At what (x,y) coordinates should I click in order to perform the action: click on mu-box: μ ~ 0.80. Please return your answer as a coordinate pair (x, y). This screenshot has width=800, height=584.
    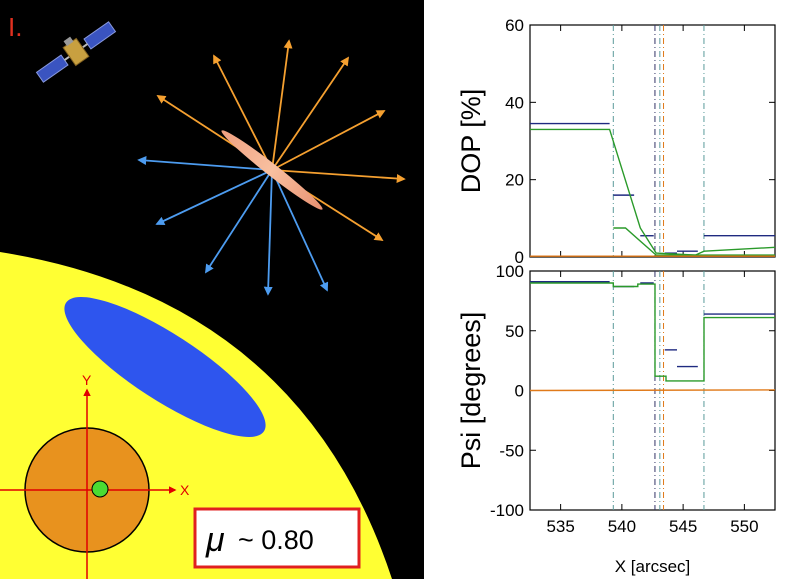
    Looking at the image, I should click on (277, 538).